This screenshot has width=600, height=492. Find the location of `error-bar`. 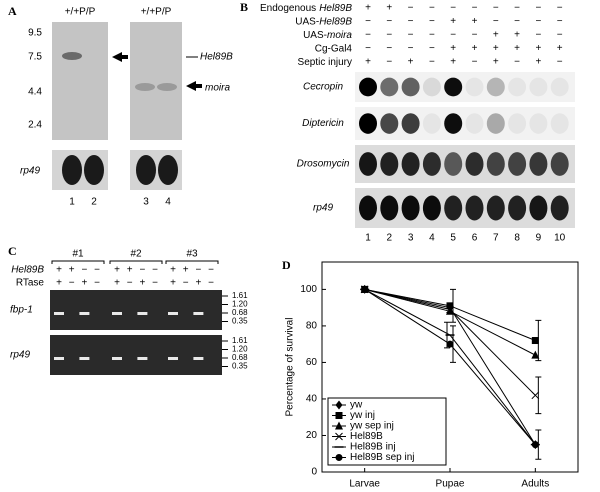

error-bar is located at coordinates (538, 395).